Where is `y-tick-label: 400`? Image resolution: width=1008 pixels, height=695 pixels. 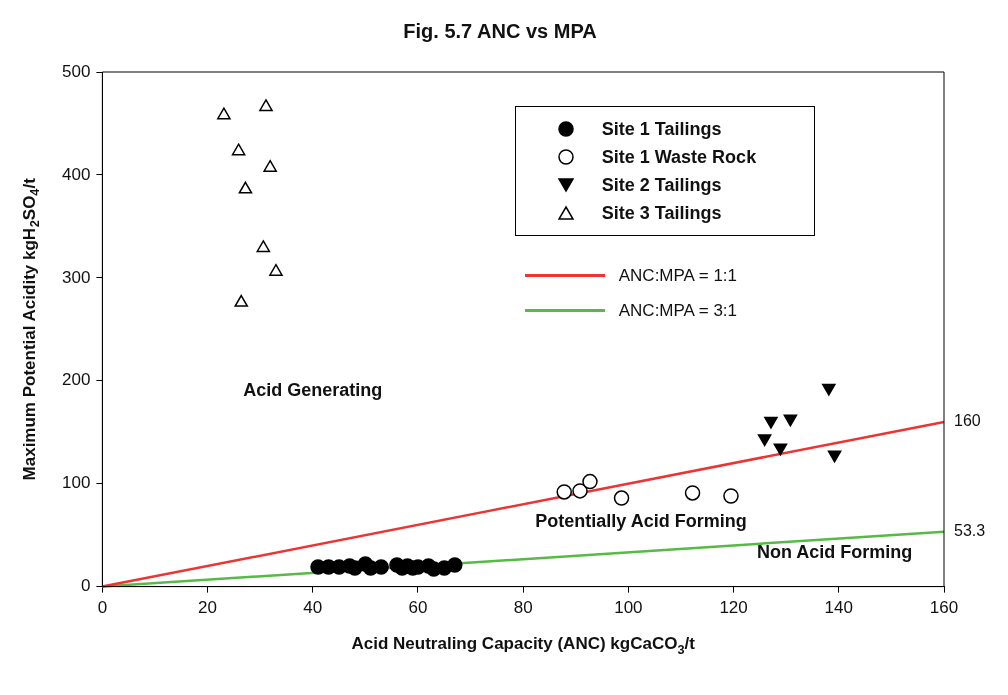 y-tick-label: 400 is located at coordinates (76, 174).